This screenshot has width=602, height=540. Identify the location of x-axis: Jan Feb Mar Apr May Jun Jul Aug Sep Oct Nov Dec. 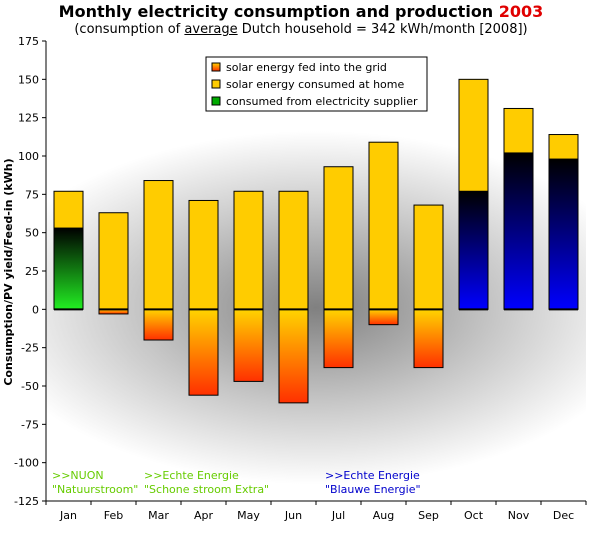
(316, 511).